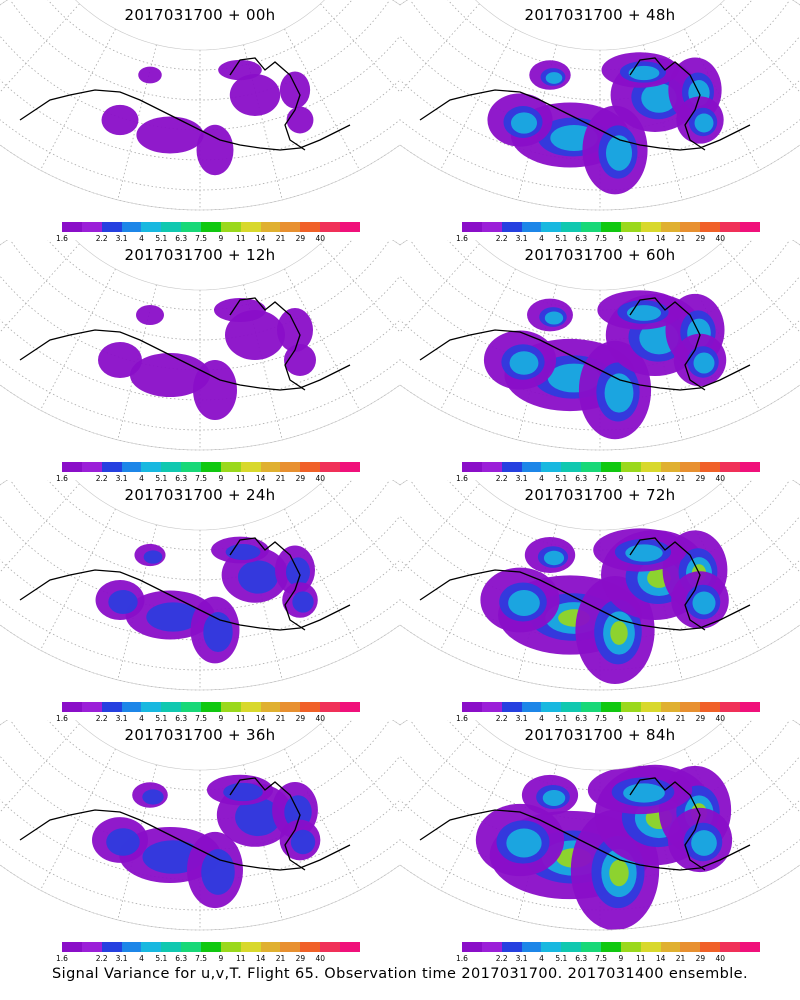  Describe the element at coordinates (200, 495) in the screenshot. I see `panel-title: 2017031700 + 24h` at that location.